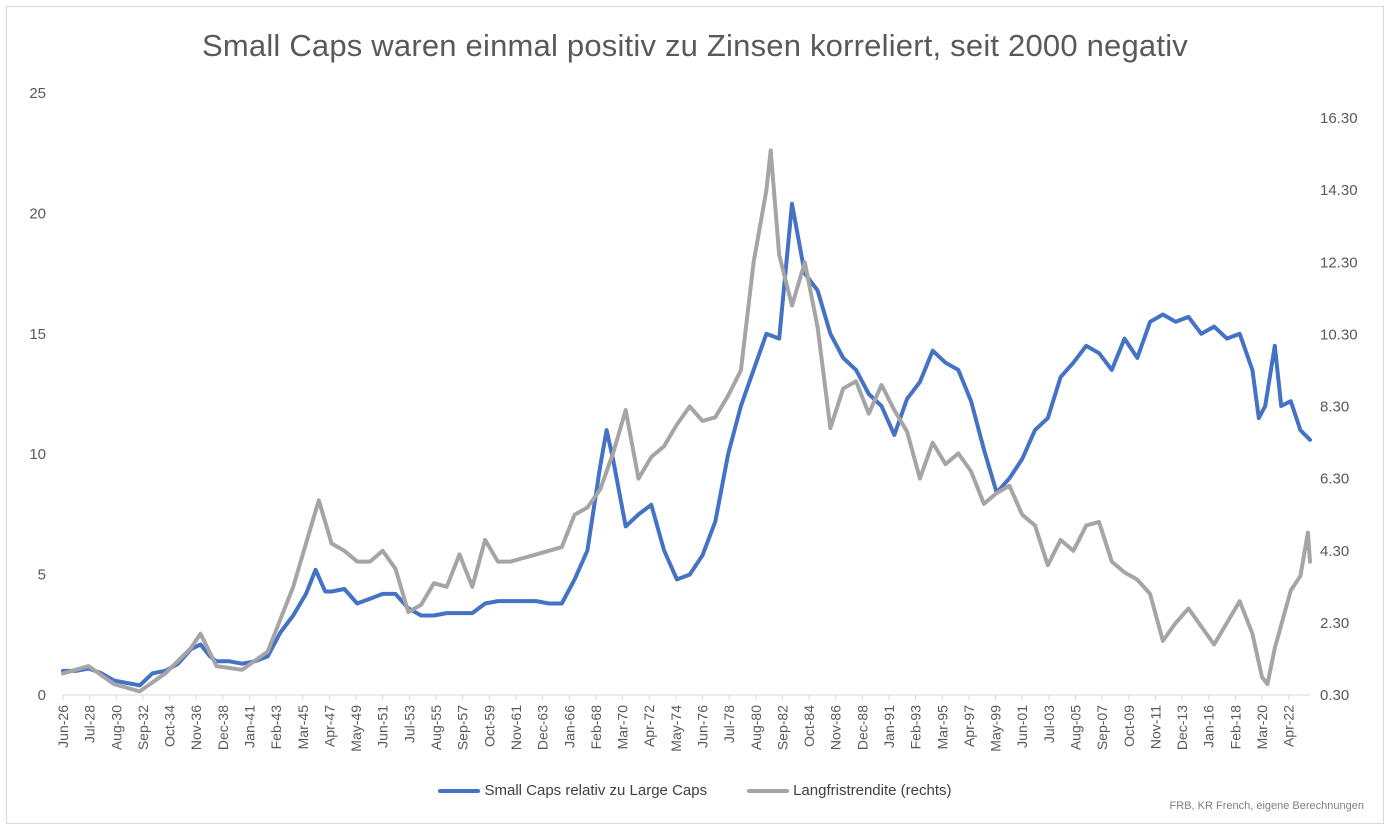  What do you see at coordinates (1334, 407) in the screenshot?
I see `y-right-tick-label: 8.30` at bounding box center [1334, 407].